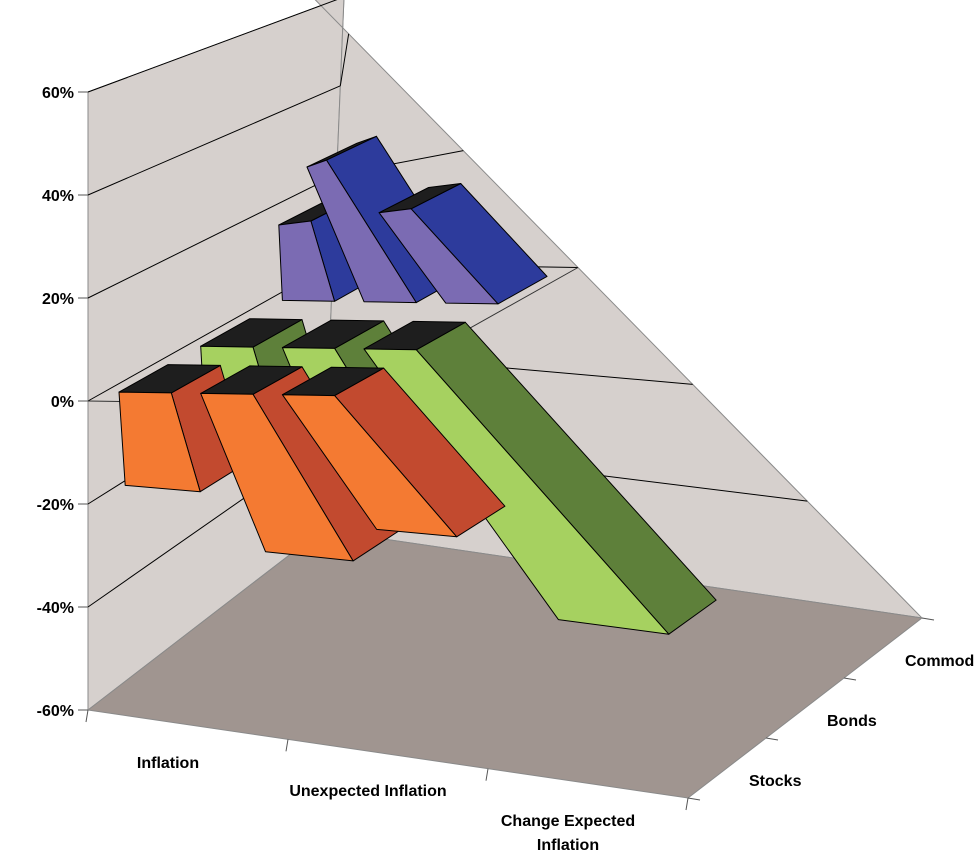  I want to click on bar-commodities-1-front, so click(361, 231).